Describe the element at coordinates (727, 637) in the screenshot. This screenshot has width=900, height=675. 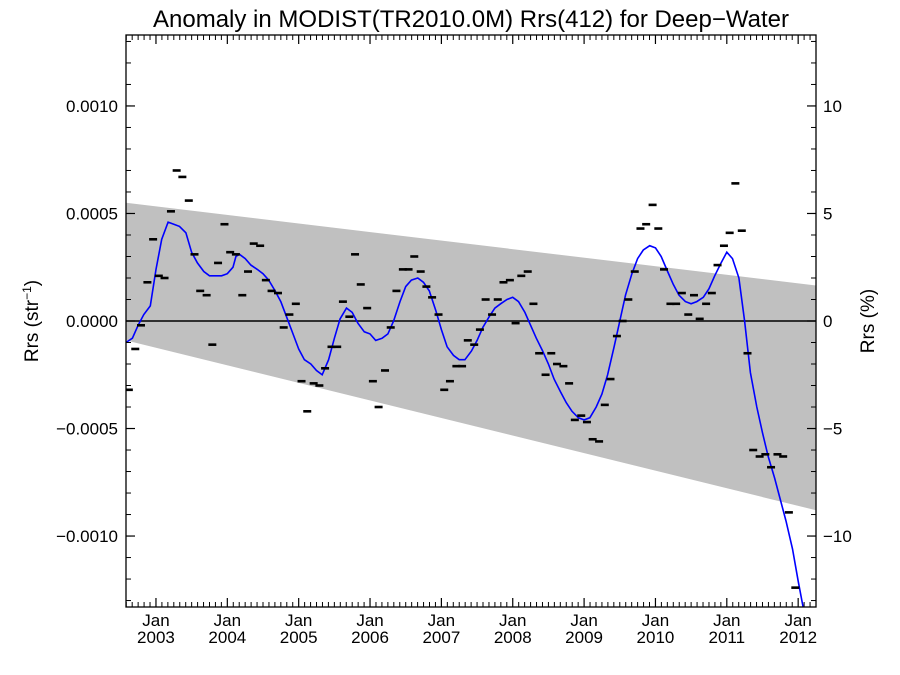
I see `x-tick-year: 2011` at that location.